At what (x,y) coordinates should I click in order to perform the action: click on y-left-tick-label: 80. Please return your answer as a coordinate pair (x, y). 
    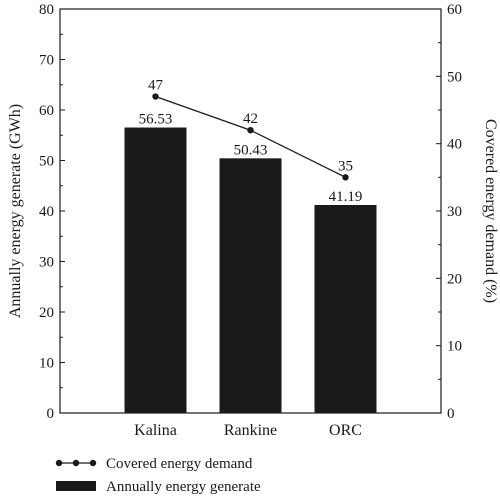
    Looking at the image, I should click on (46, 10).